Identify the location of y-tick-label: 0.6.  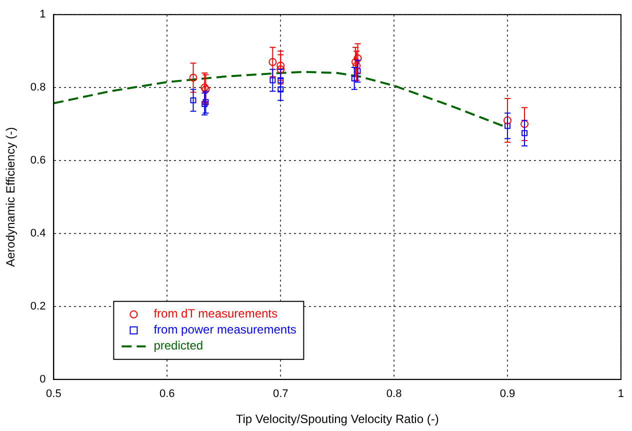
(38, 160).